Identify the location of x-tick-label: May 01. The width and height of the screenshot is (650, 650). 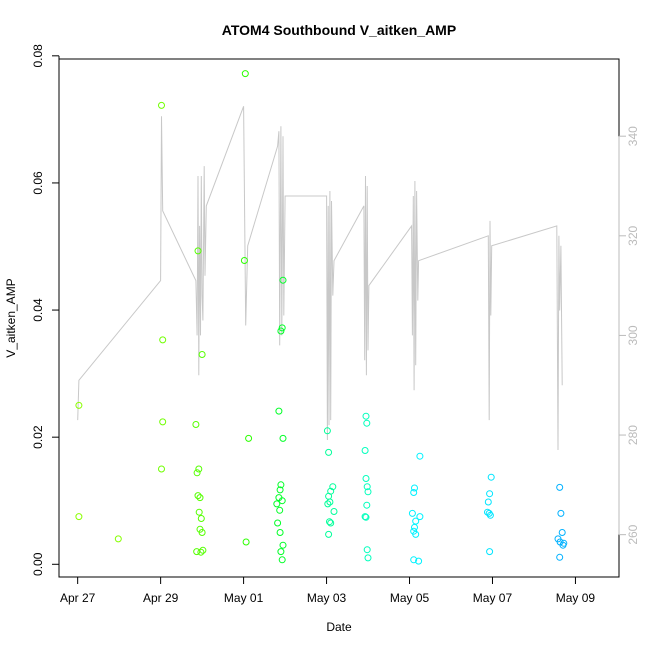
(244, 598).